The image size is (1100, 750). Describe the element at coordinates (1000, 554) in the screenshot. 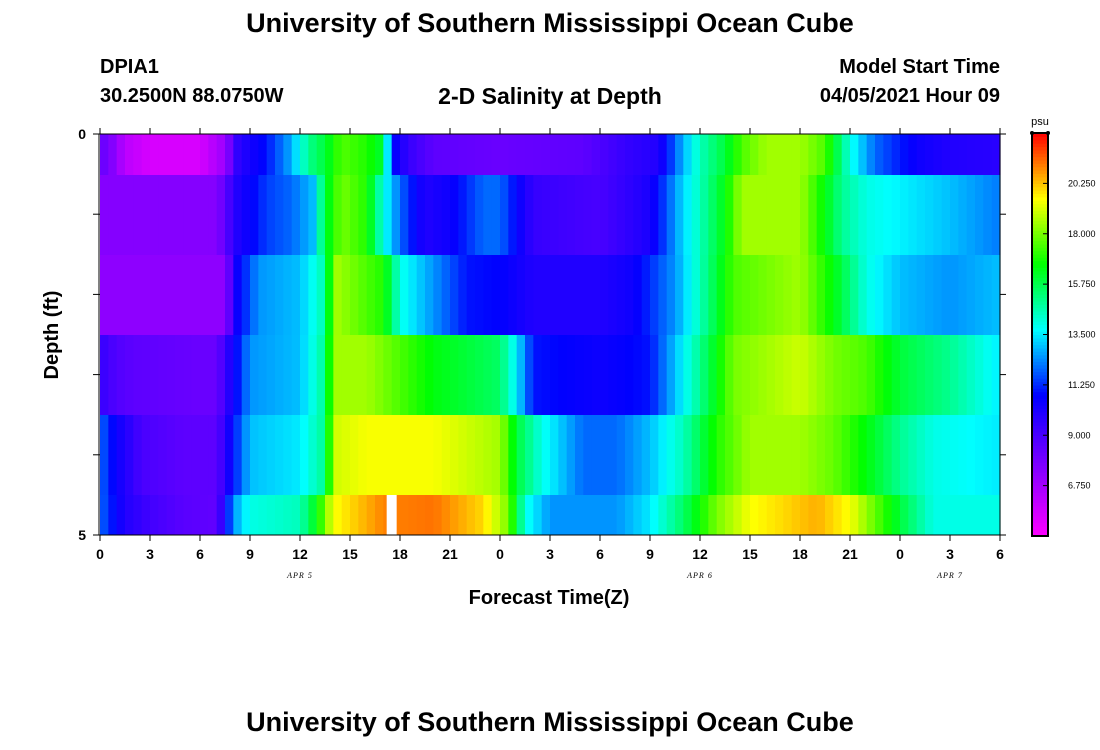

I see `x-tick-label: 6` at that location.